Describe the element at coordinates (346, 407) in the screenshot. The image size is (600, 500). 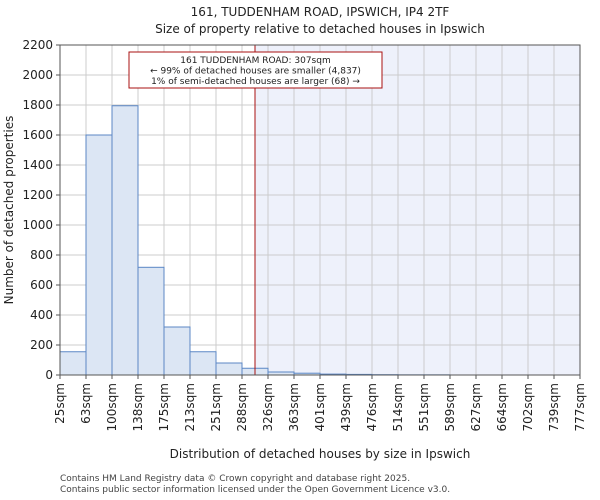
I see `x-tick-label: 439sqm` at that location.